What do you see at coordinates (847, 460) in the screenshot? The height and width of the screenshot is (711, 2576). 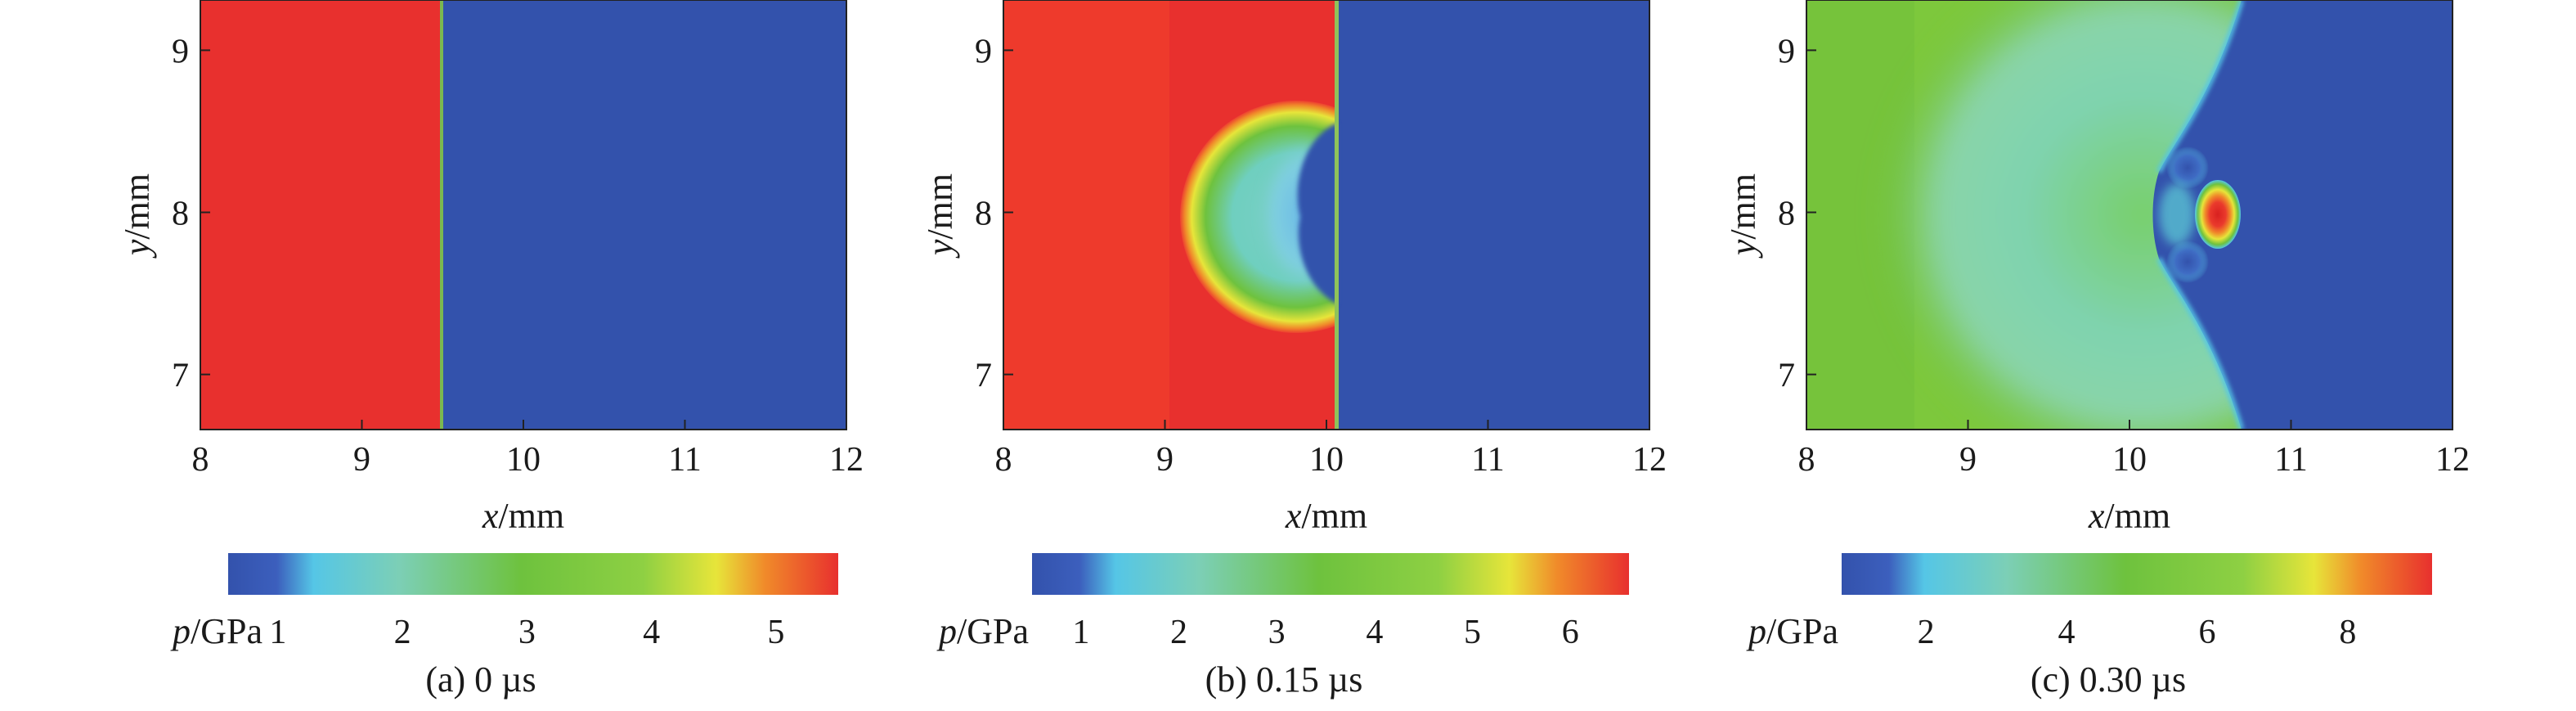 I see `x-tick-label-a-4: 12` at bounding box center [847, 460].